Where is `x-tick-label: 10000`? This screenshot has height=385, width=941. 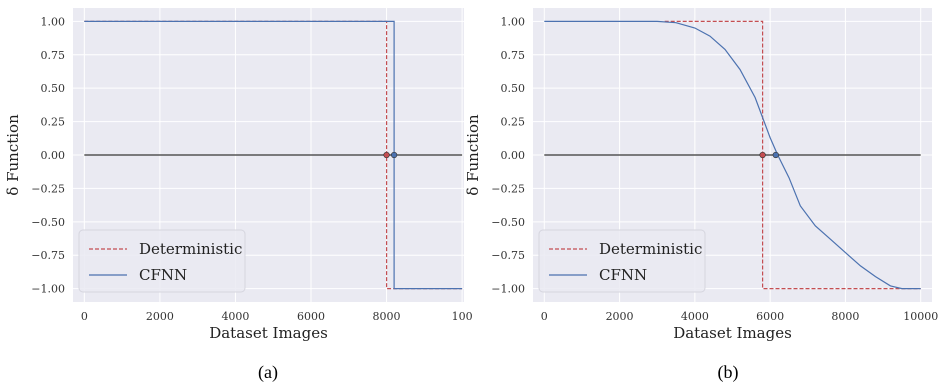
x-tick-label: 10000 is located at coordinates (920, 316).